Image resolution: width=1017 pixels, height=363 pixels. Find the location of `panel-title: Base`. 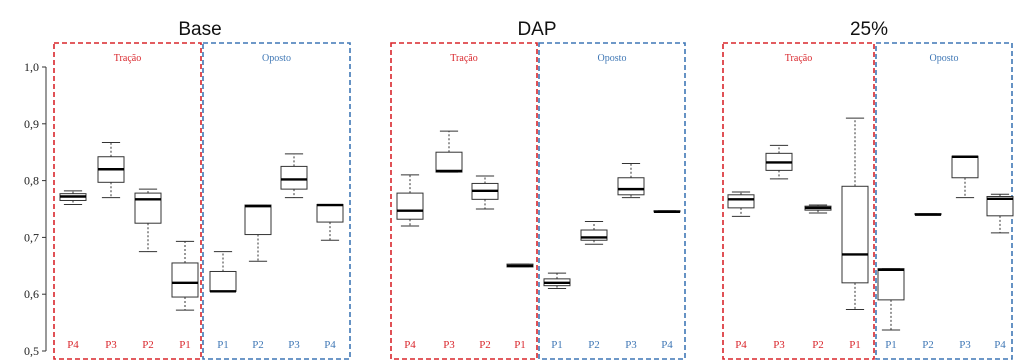

panel-title: Base is located at coordinates (199, 29).